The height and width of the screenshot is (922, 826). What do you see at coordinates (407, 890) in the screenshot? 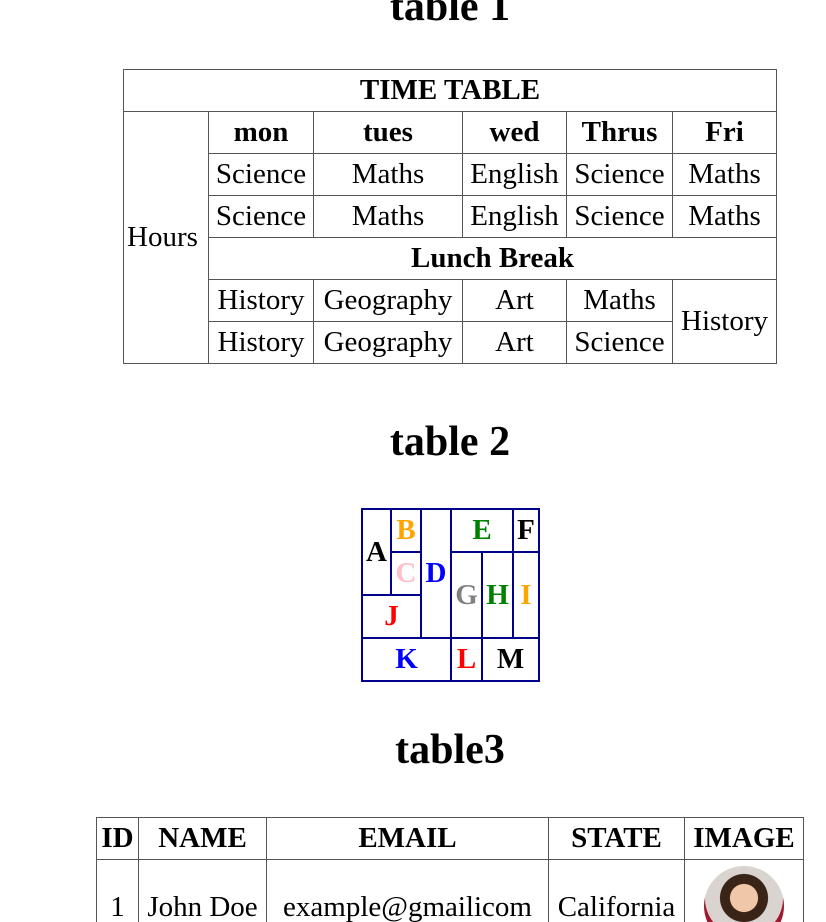
I see `cell-email: example@gmailicom` at bounding box center [407, 890].